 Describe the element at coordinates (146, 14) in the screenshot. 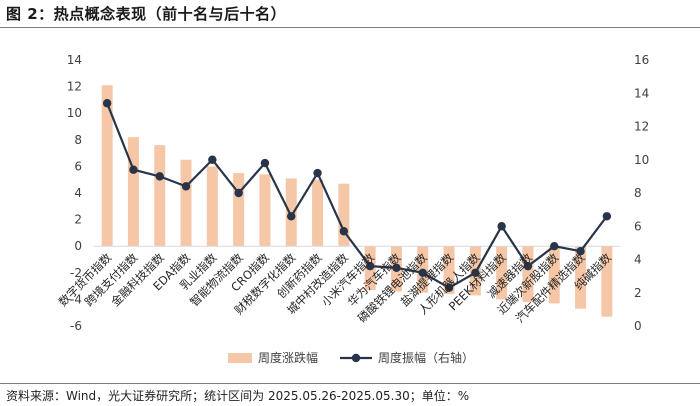

I see `page-title: 图 2：热点概念表现（前十名与后十名）` at that location.